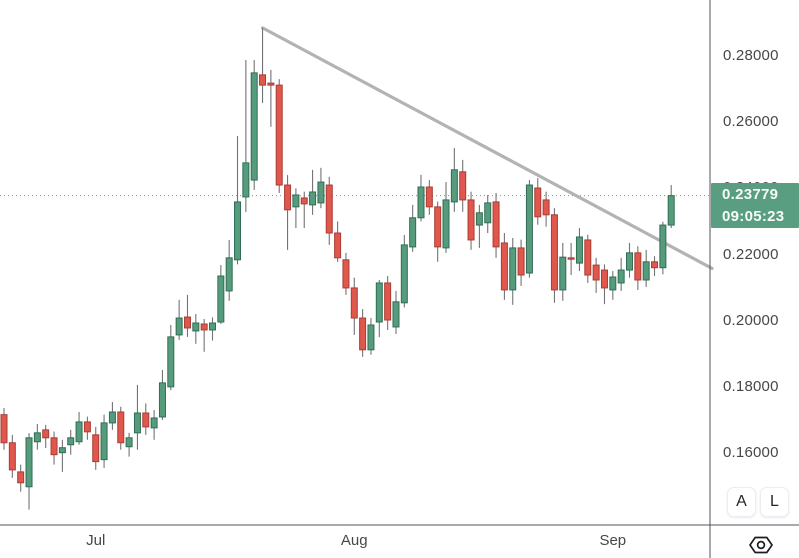 The height and width of the screenshot is (558, 799). What do you see at coordinates (750, 195) in the screenshot?
I see `current-price-value: 0.23779` at bounding box center [750, 195].